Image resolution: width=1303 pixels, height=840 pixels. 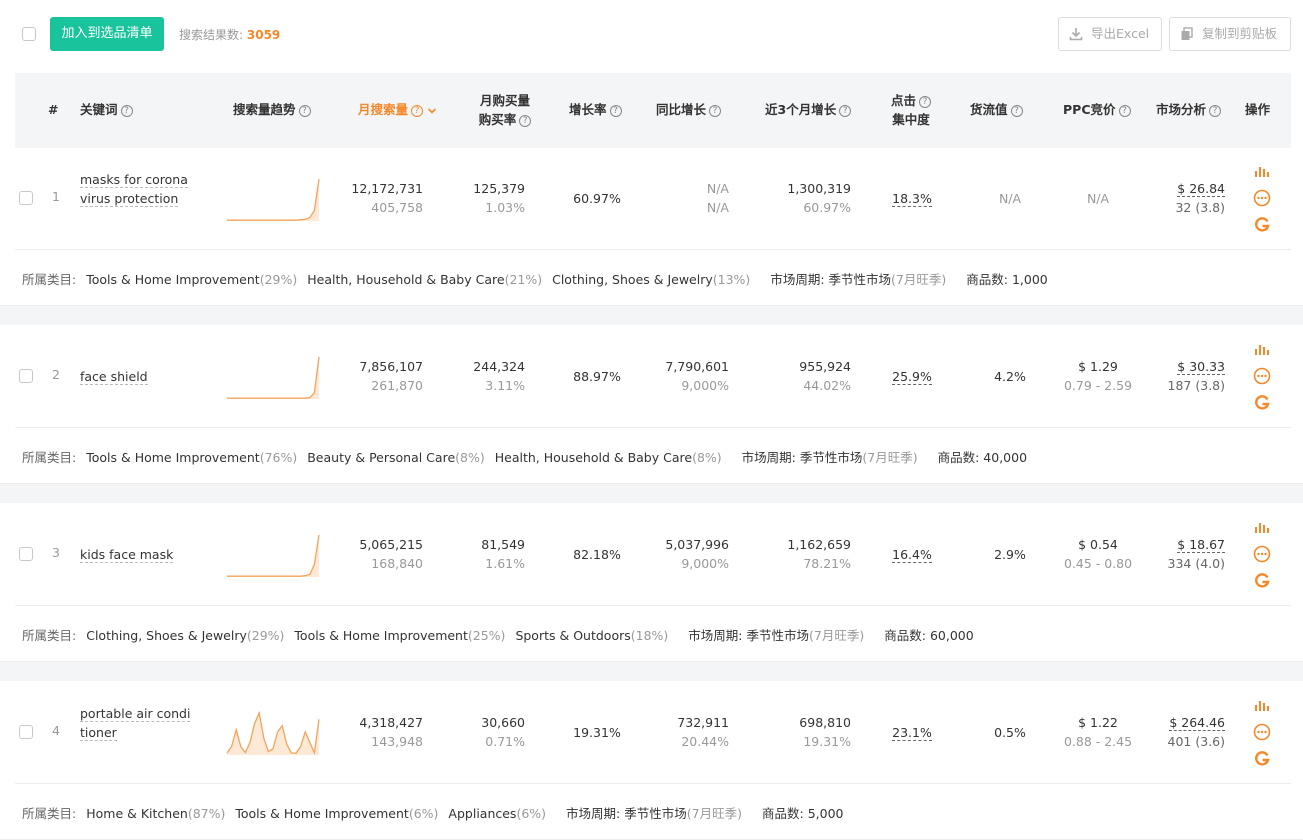 What do you see at coordinates (1097, 109) in the screenshot?
I see `col-ppc: PPC竞价?` at bounding box center [1097, 109].